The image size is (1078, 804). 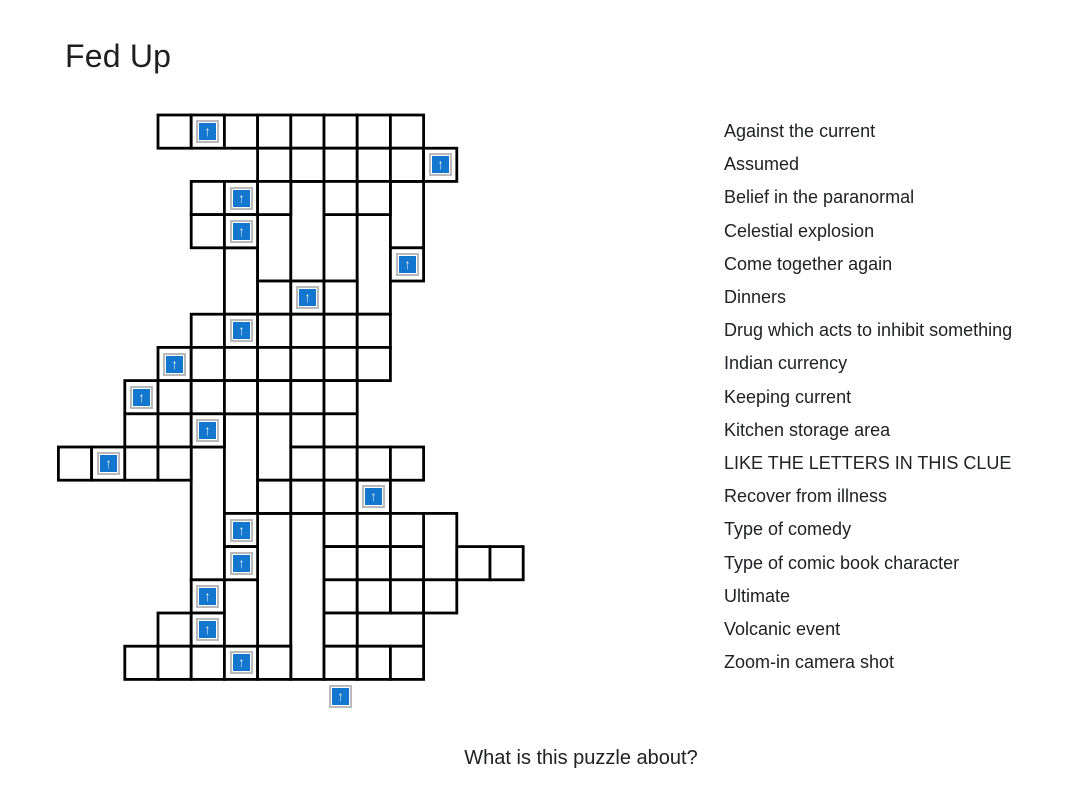 What do you see at coordinates (581, 758) in the screenshot?
I see `puzzle-question: What is this puzzle about?` at bounding box center [581, 758].